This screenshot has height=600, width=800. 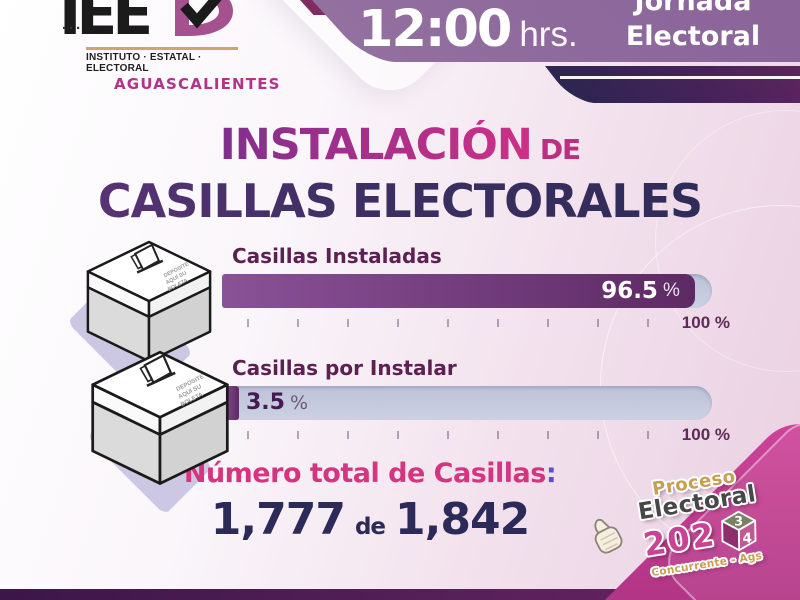 I want to click on time-value: 12:00, so click(x=435, y=29).